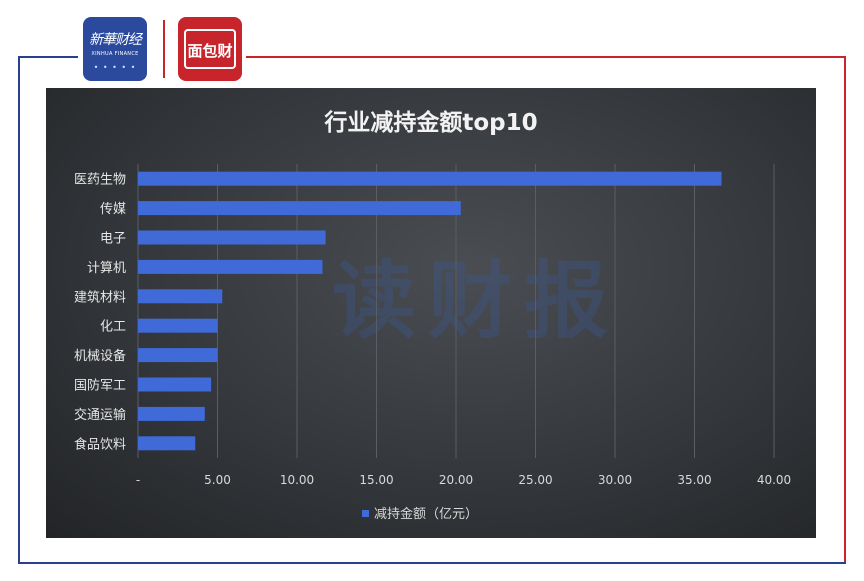  Describe the element at coordinates (164, 49) in the screenshot. I see `logo-divider` at that location.